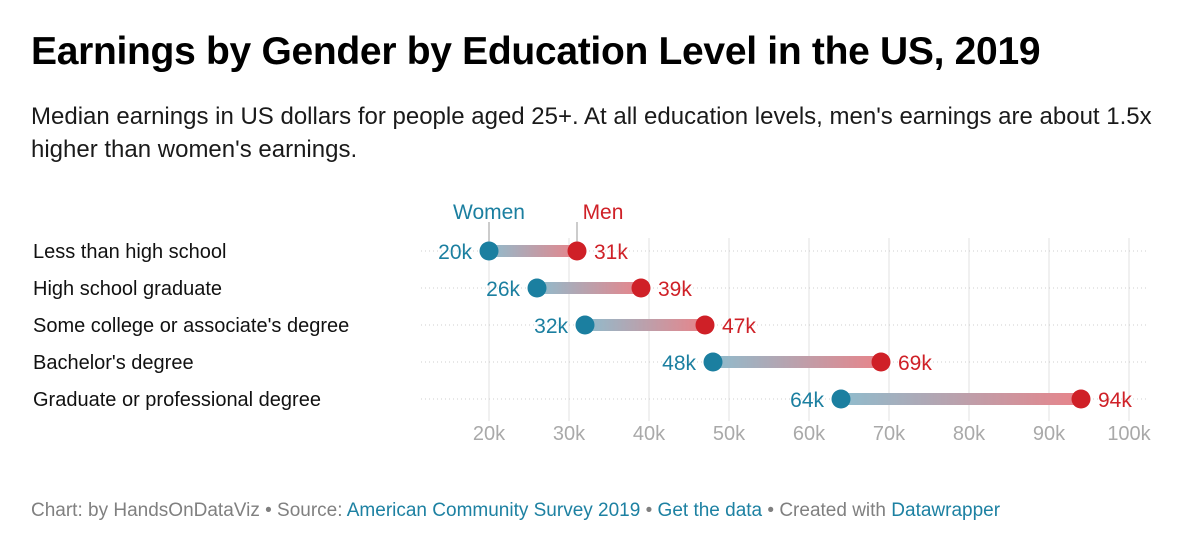 This screenshot has width=1196, height=548. What do you see at coordinates (649, 434) in the screenshot?
I see `x-tick-label: 40k` at bounding box center [649, 434].